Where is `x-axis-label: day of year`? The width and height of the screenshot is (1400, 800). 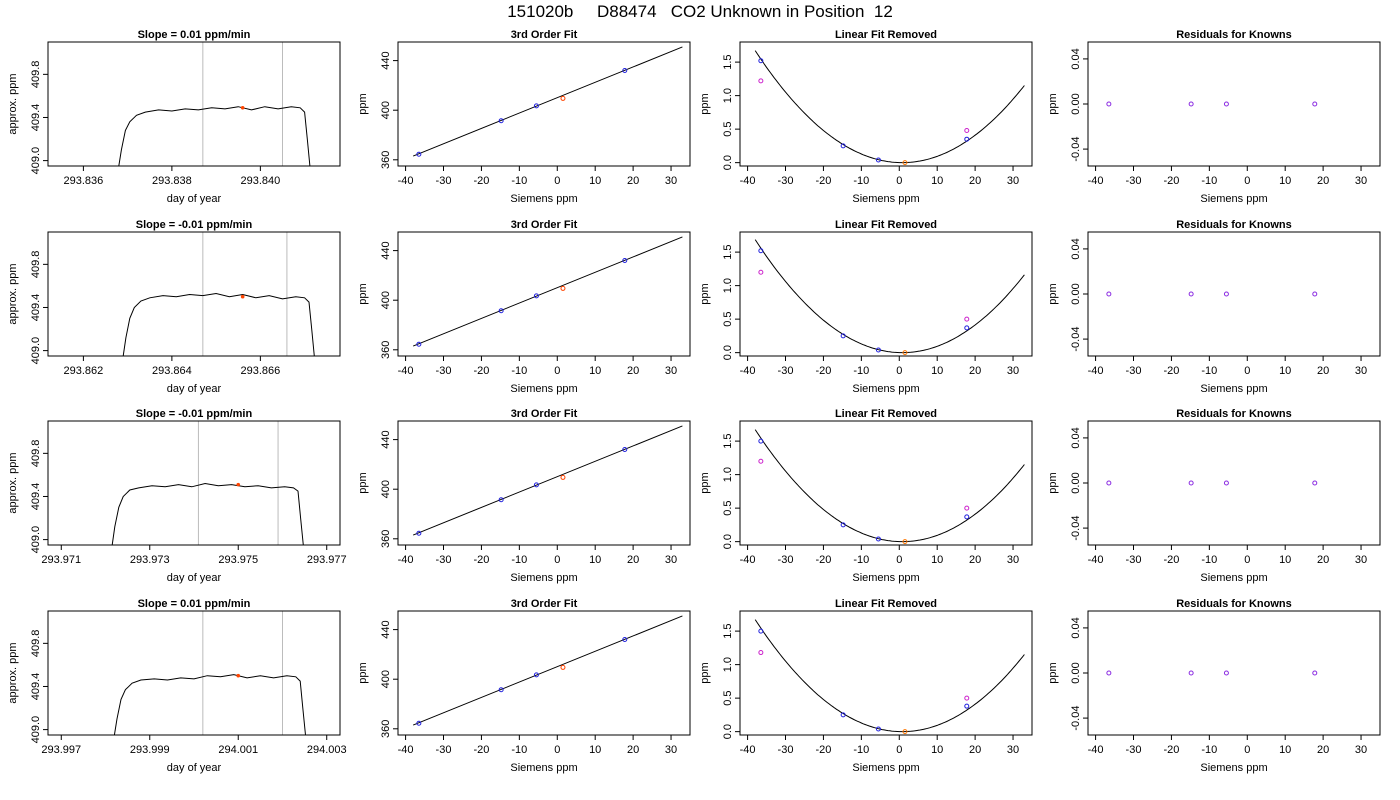 x-axis-label: day of year is located at coordinates (194, 768).